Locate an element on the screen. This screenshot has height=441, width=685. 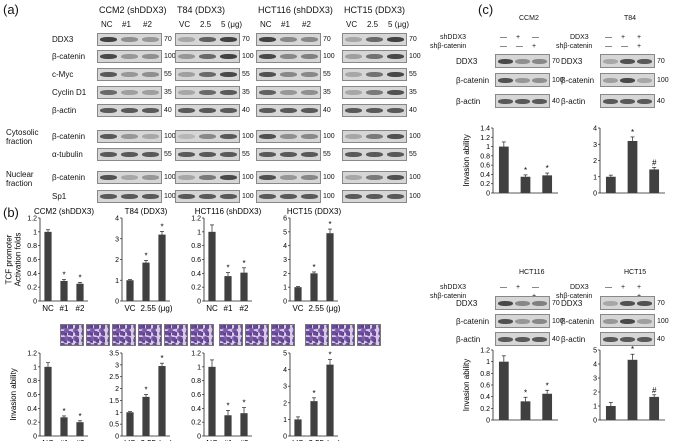
lane-label: NC is located at coordinates (107, 24).